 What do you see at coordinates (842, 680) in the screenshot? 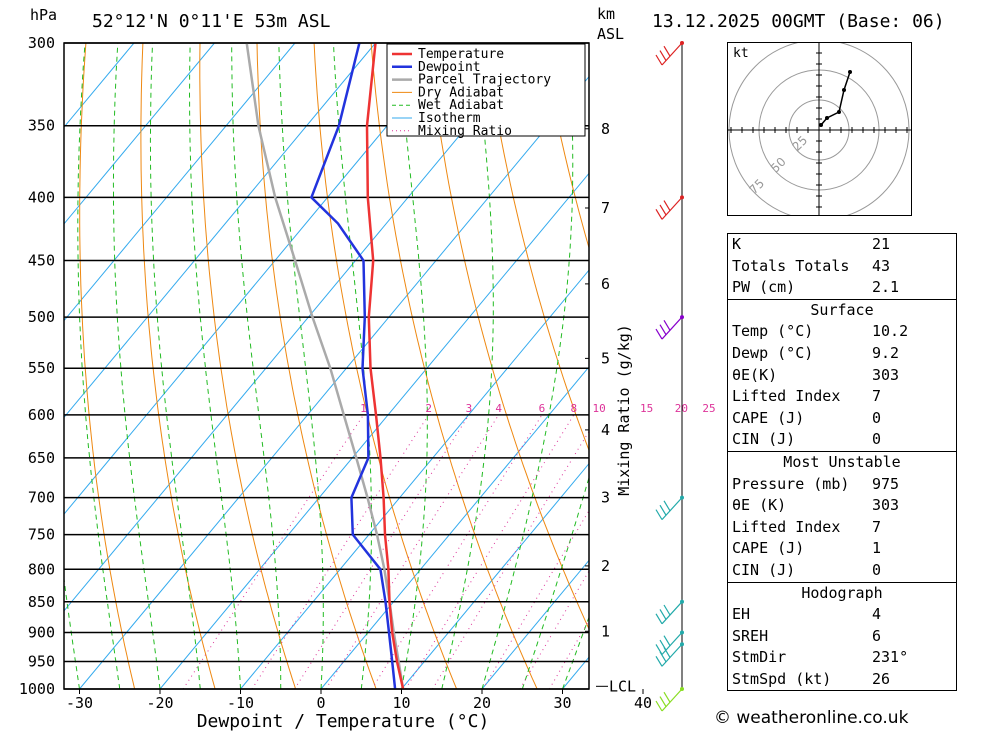
I see `hodograph-stat-row: StmSpd (kt) 26` at bounding box center [842, 680].